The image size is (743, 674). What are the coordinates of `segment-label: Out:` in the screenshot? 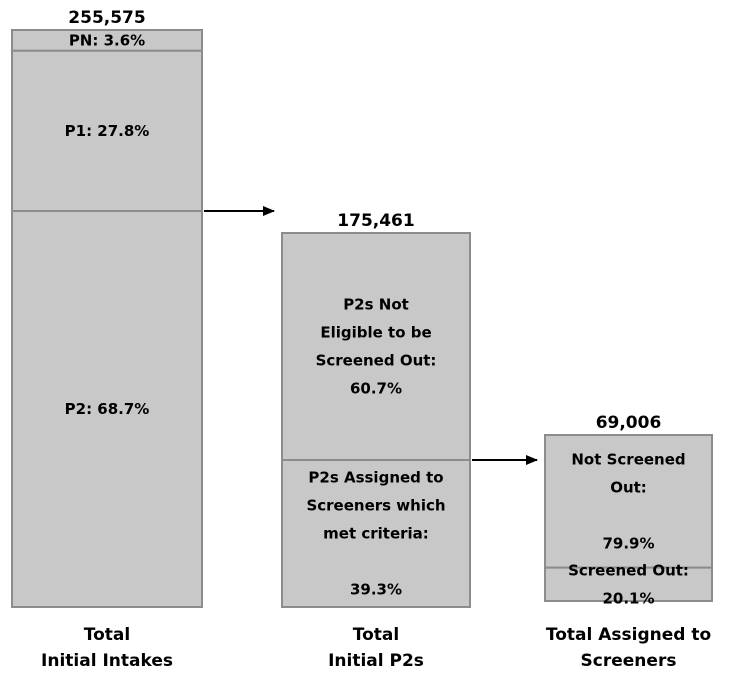 It's located at (628, 487).